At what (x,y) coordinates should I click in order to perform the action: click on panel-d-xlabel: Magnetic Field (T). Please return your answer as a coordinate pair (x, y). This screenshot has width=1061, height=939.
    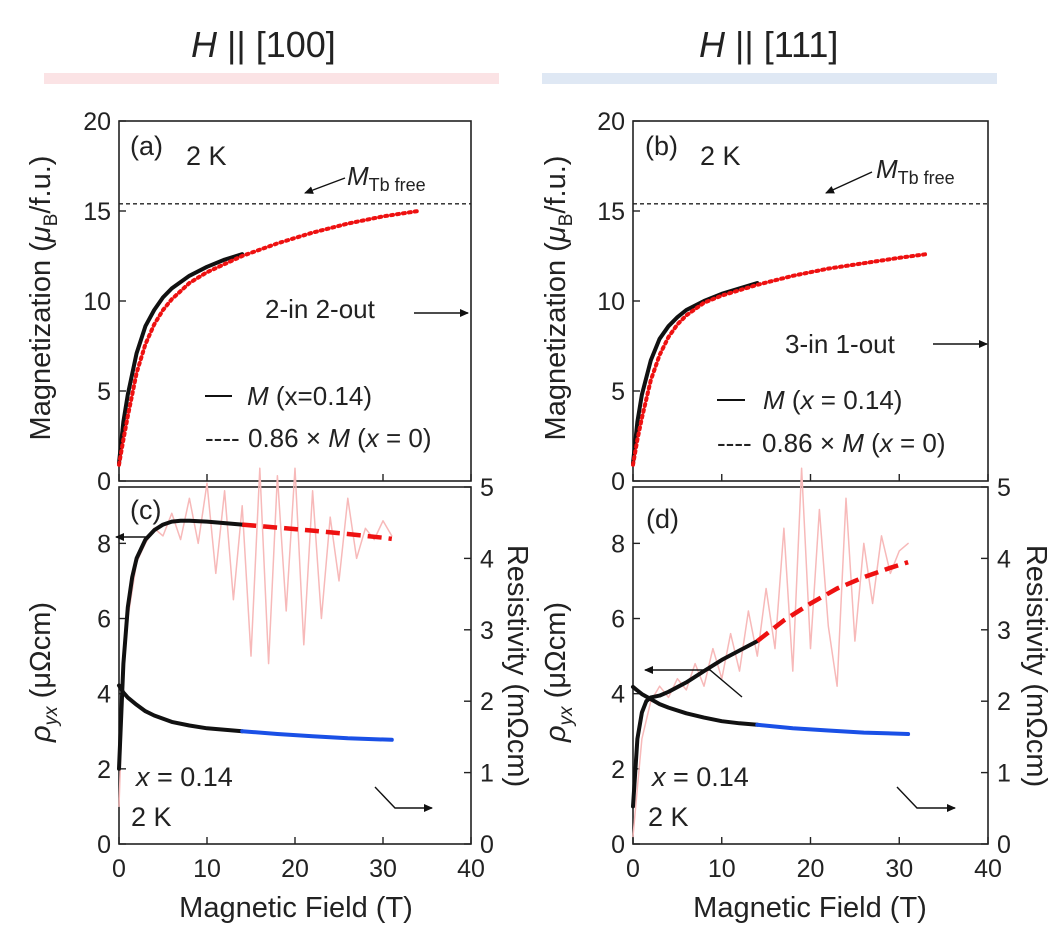
    Looking at the image, I should click on (810, 908).